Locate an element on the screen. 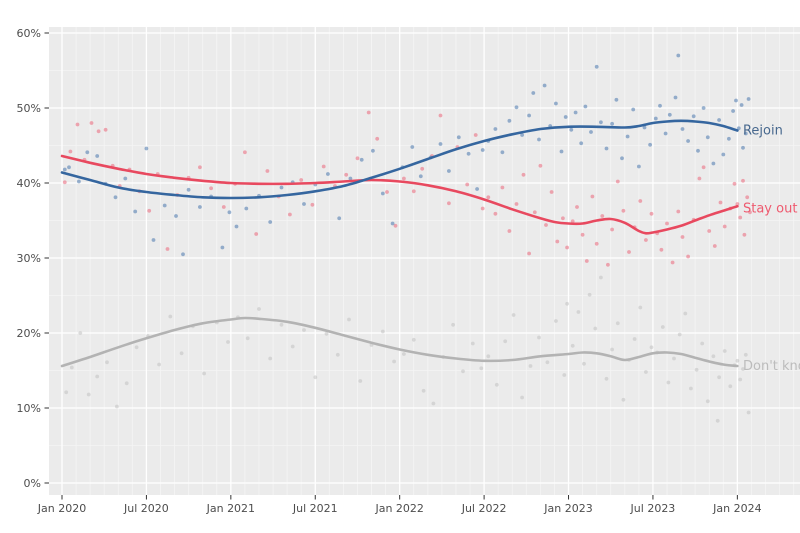 The height and width of the screenshot is (533, 800). series-label-dont-know: Don't know is located at coordinates (771, 366).